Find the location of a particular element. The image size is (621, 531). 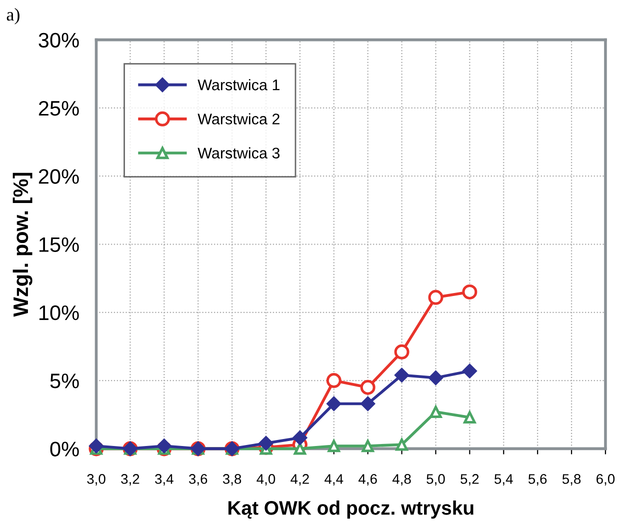

x-tick-label: 3,6 is located at coordinates (198, 480).